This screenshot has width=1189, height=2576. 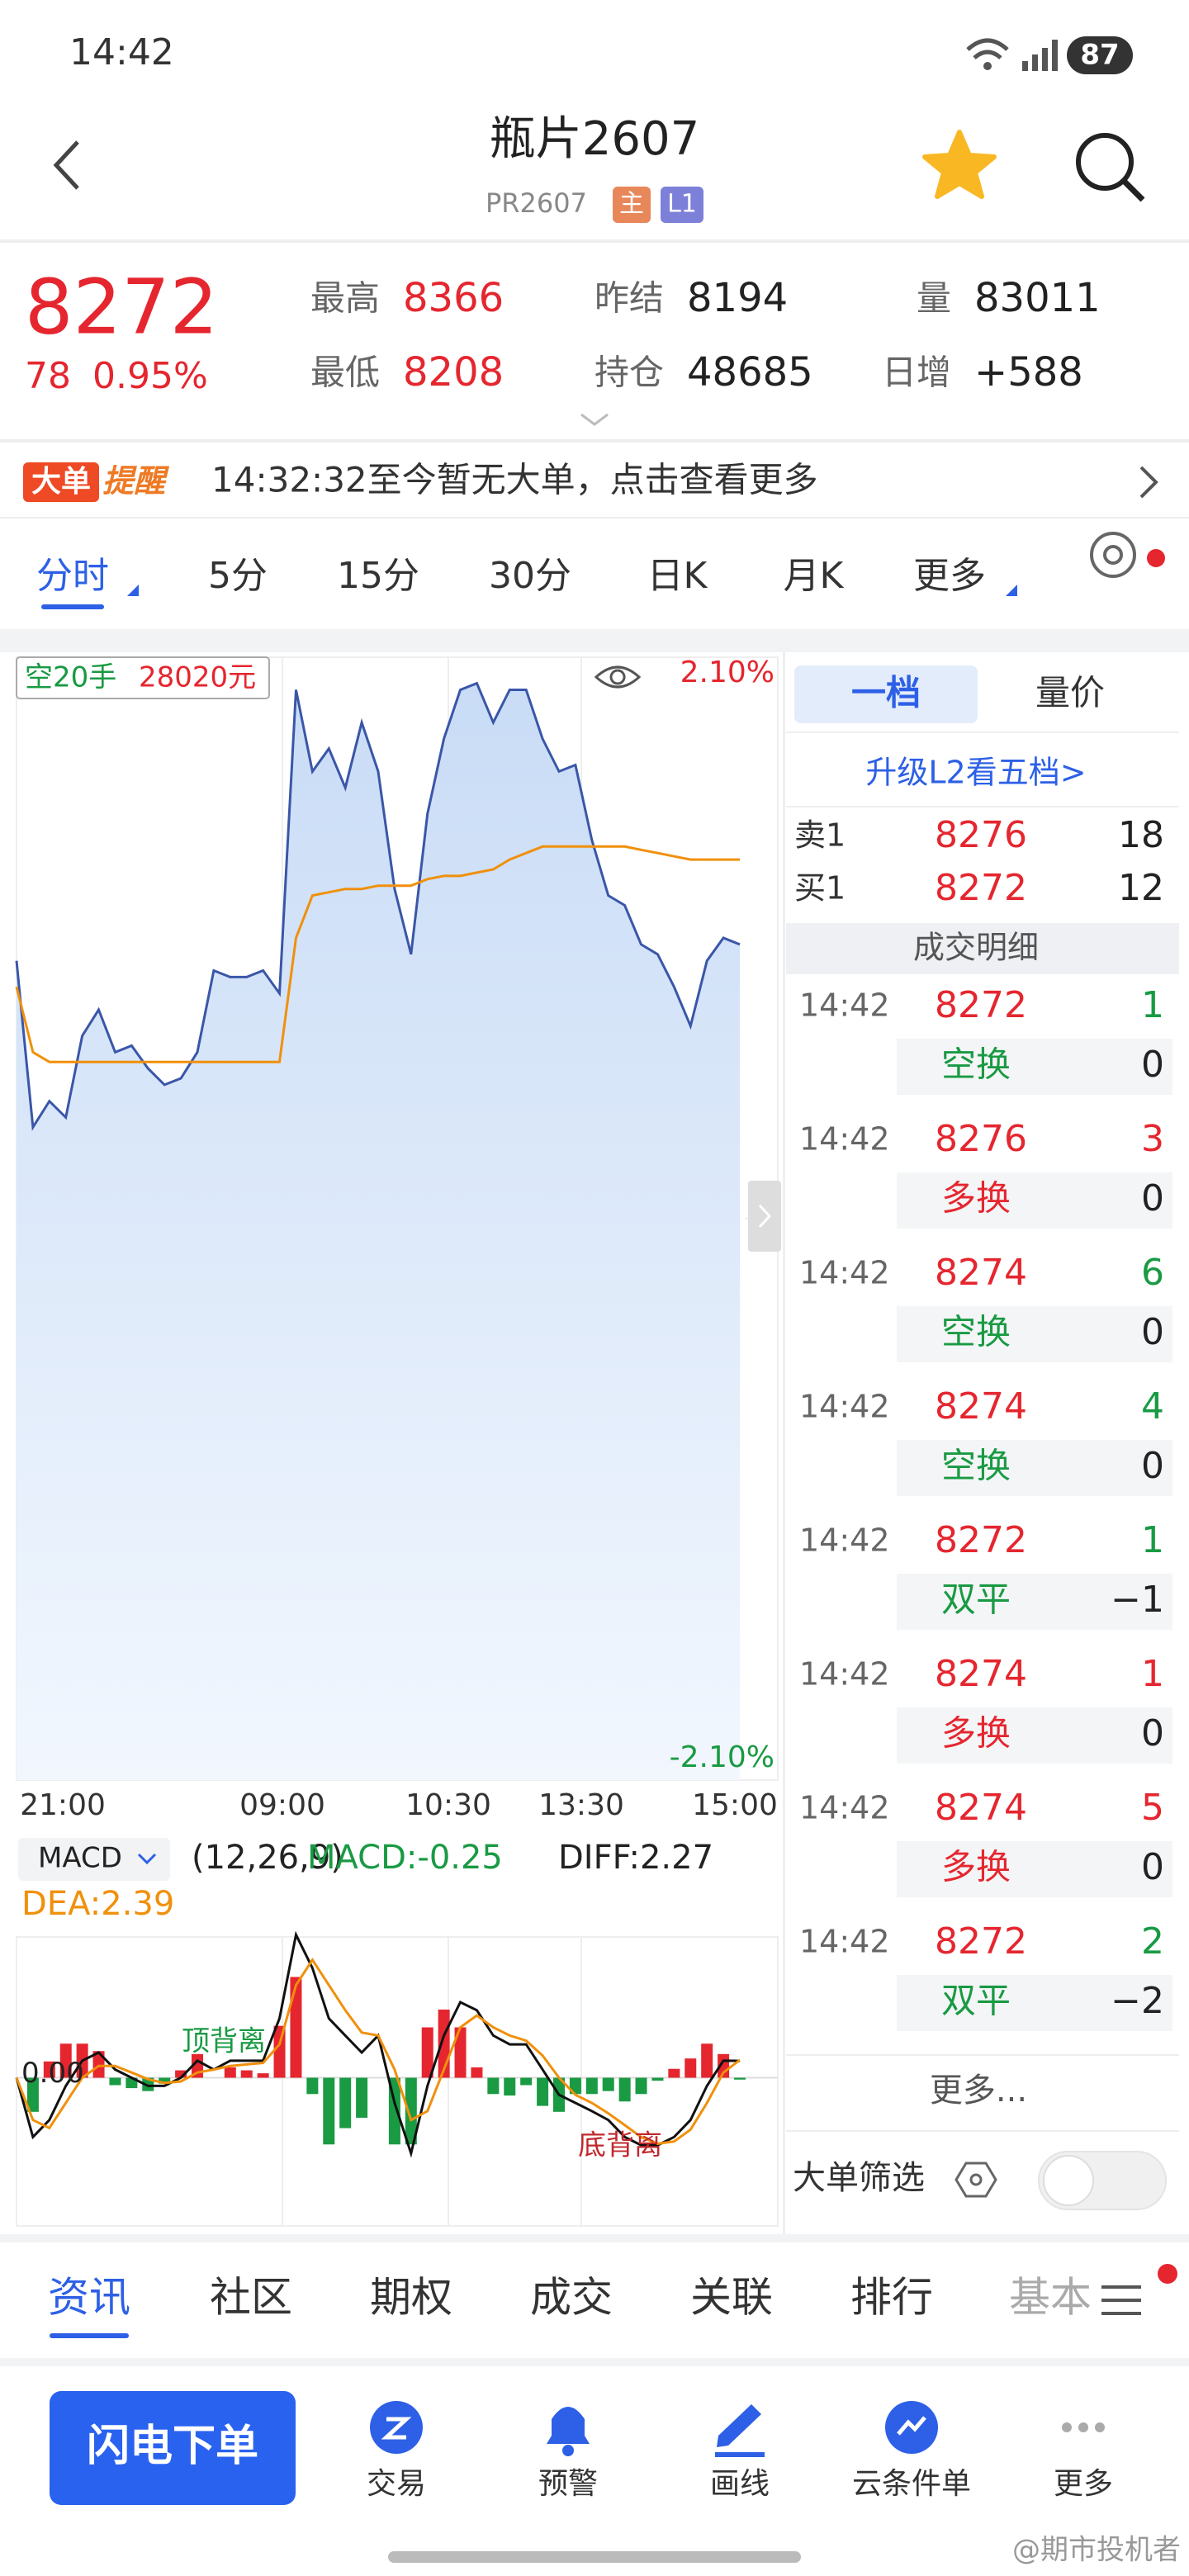 I want to click on logo-b: 提醒, so click(x=136, y=481).